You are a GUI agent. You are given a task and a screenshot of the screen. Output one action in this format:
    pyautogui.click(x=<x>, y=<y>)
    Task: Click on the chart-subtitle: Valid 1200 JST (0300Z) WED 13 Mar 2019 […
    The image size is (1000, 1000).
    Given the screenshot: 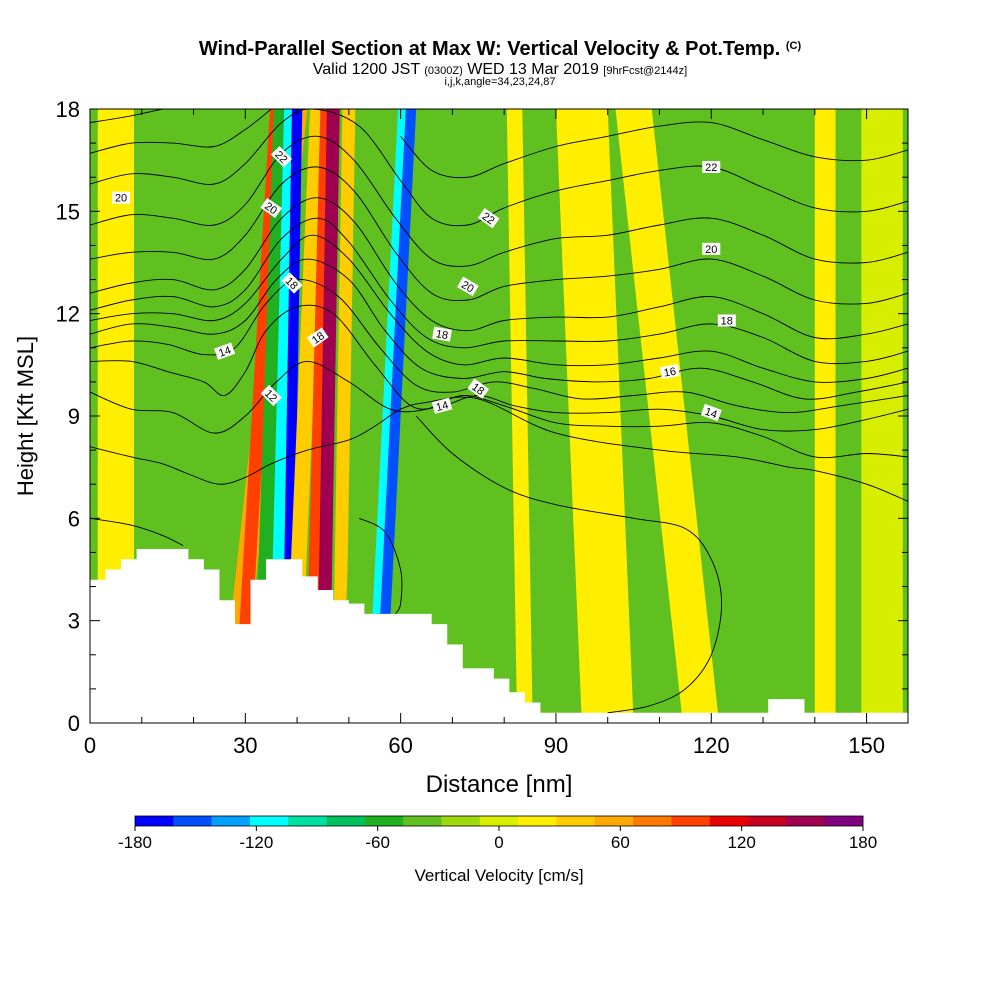 What is the action you would take?
    pyautogui.click(x=500, y=70)
    